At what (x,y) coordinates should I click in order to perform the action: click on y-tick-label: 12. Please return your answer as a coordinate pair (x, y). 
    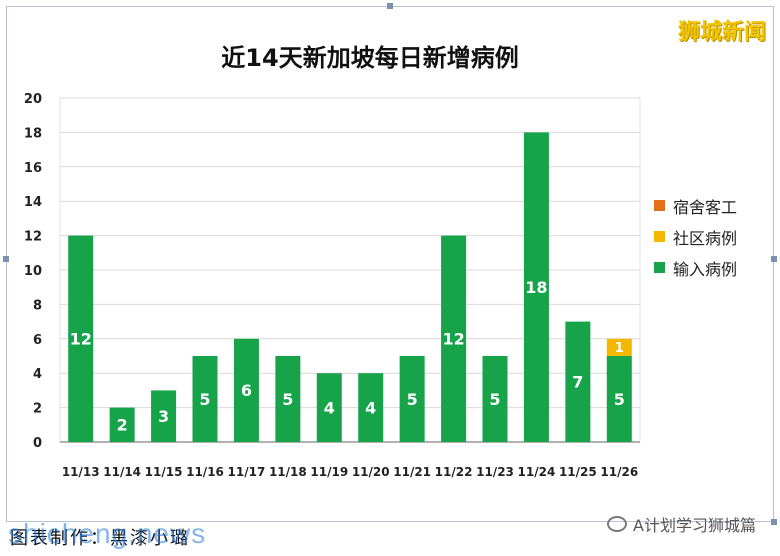
    Looking at the image, I should click on (33, 237).